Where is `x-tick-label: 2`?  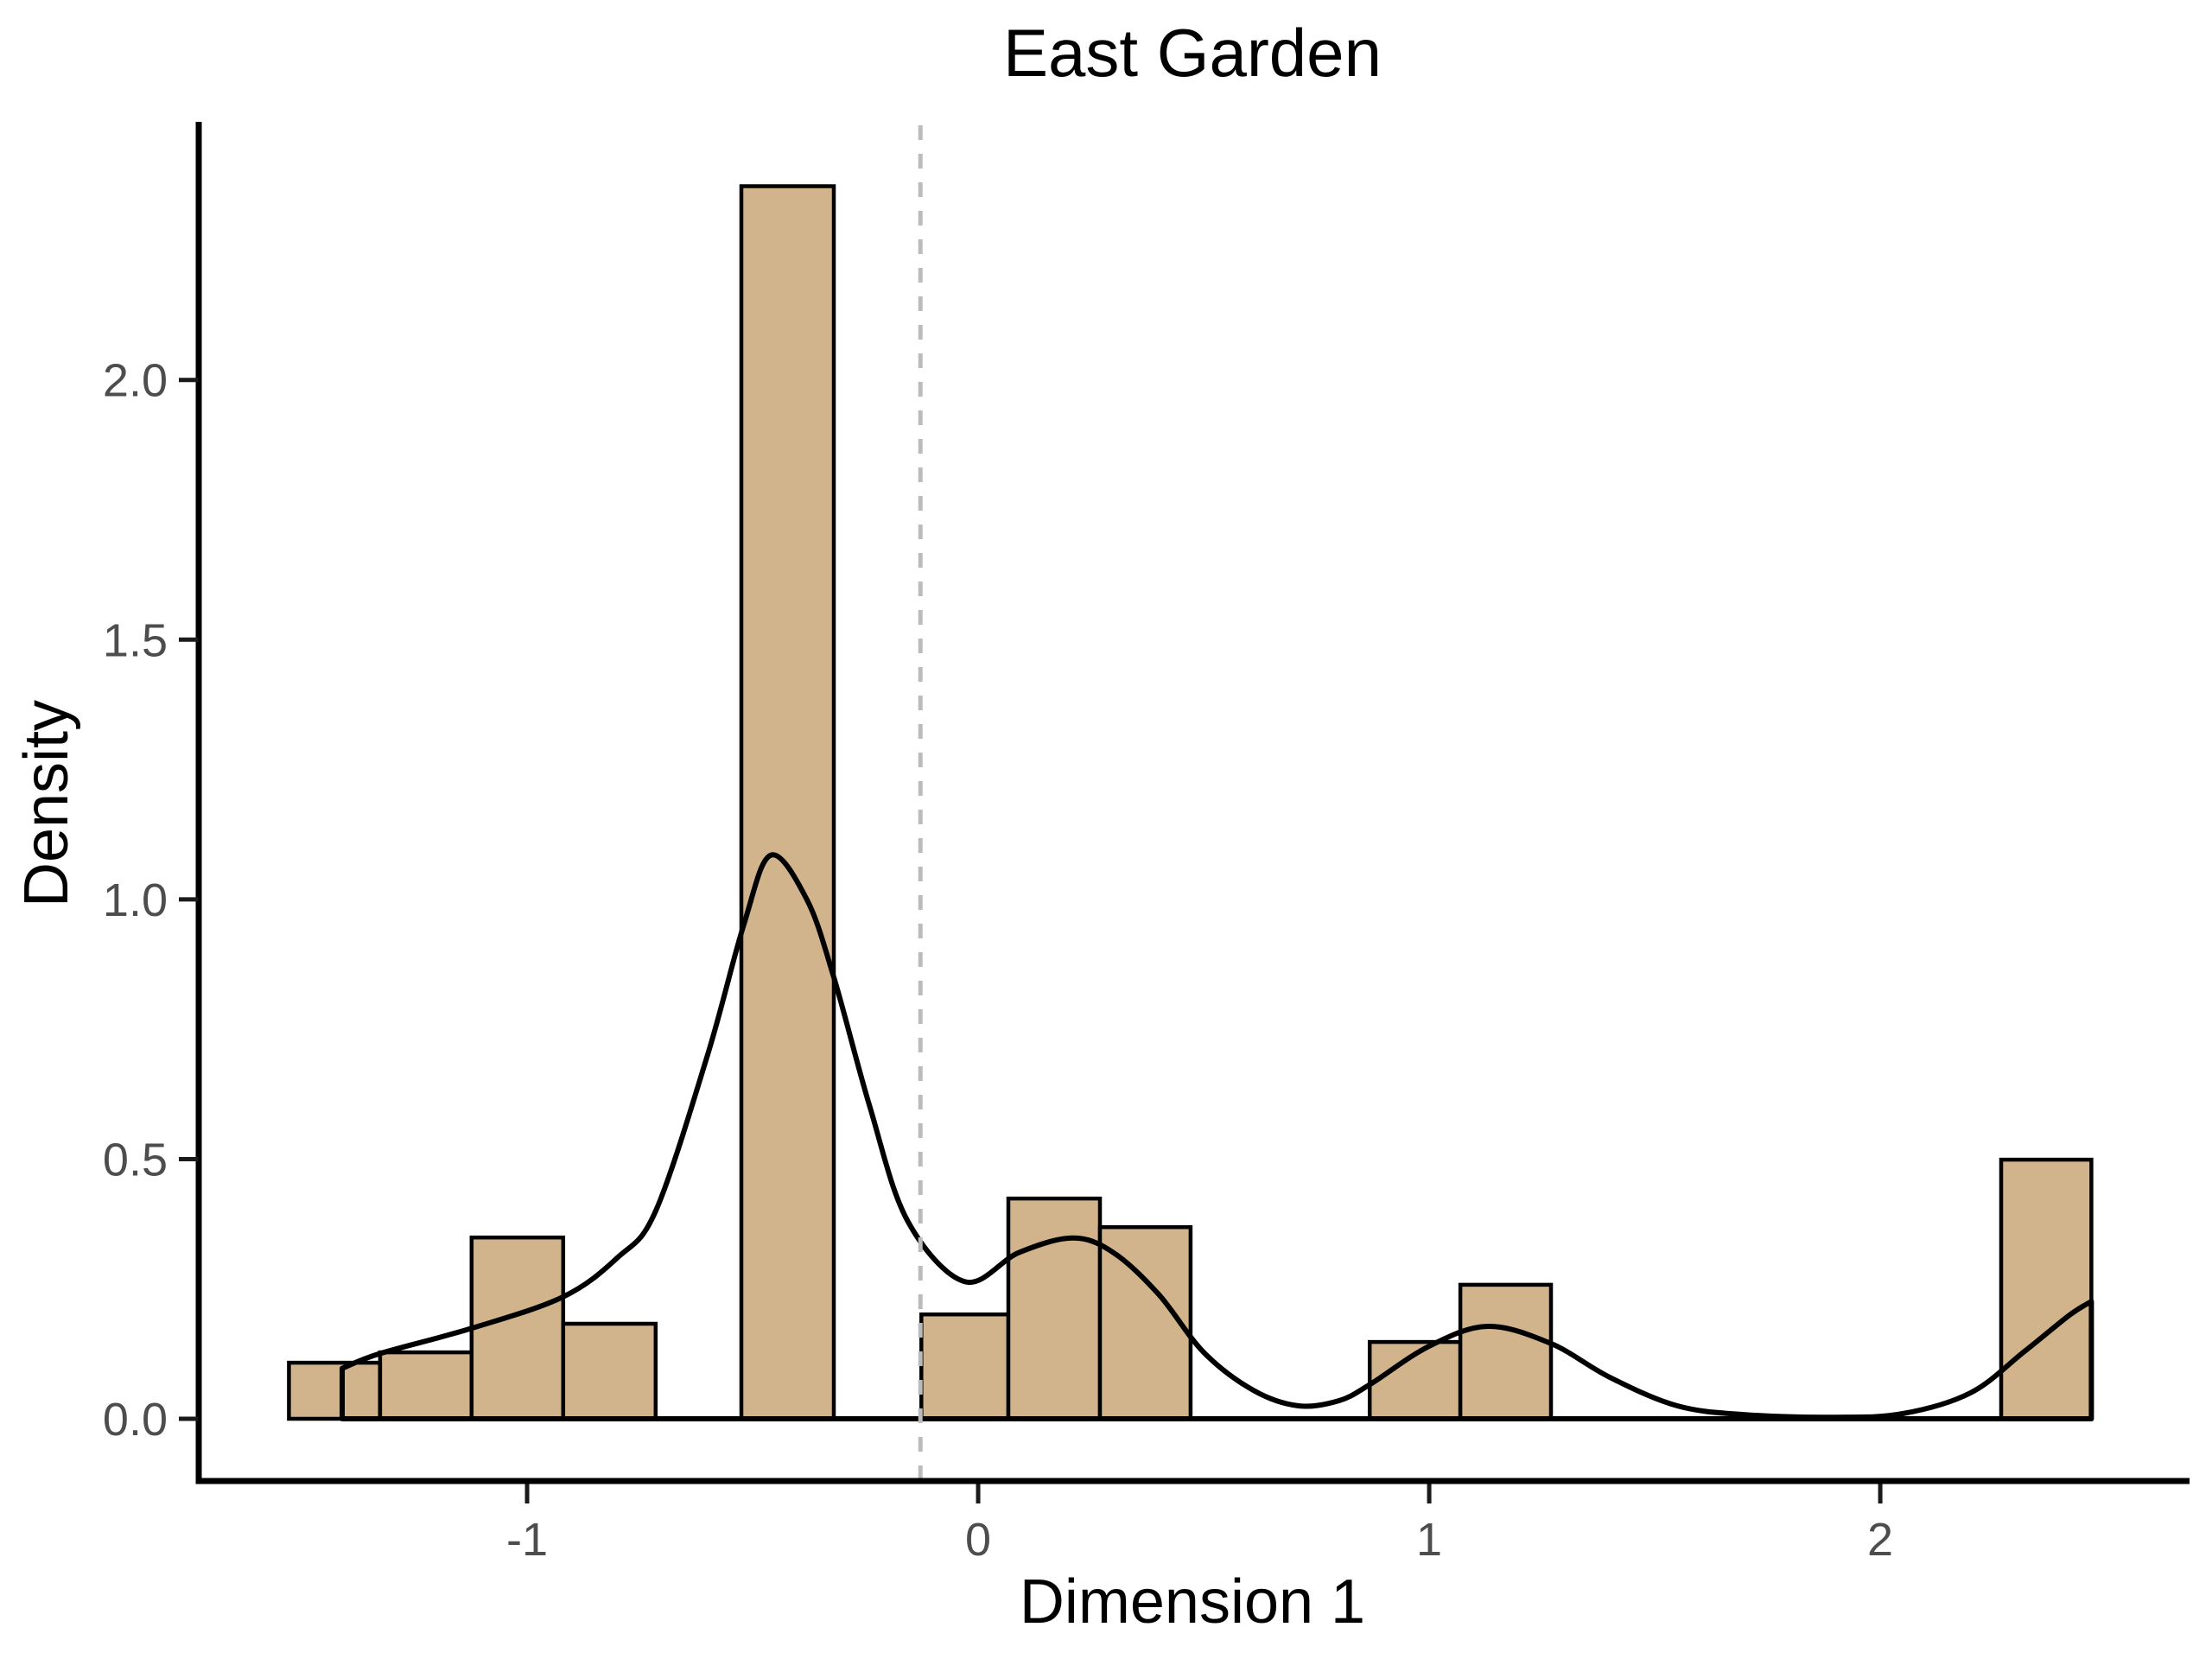
x-tick-label: 2 is located at coordinates (1880, 1540).